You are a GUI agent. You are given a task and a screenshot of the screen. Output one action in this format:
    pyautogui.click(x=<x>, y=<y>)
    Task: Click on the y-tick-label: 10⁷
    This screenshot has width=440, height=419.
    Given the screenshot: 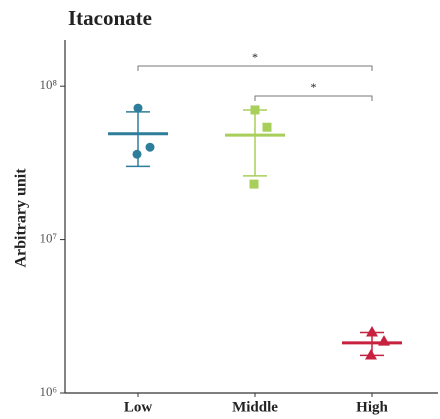 What is the action you would take?
    pyautogui.click(x=48, y=238)
    